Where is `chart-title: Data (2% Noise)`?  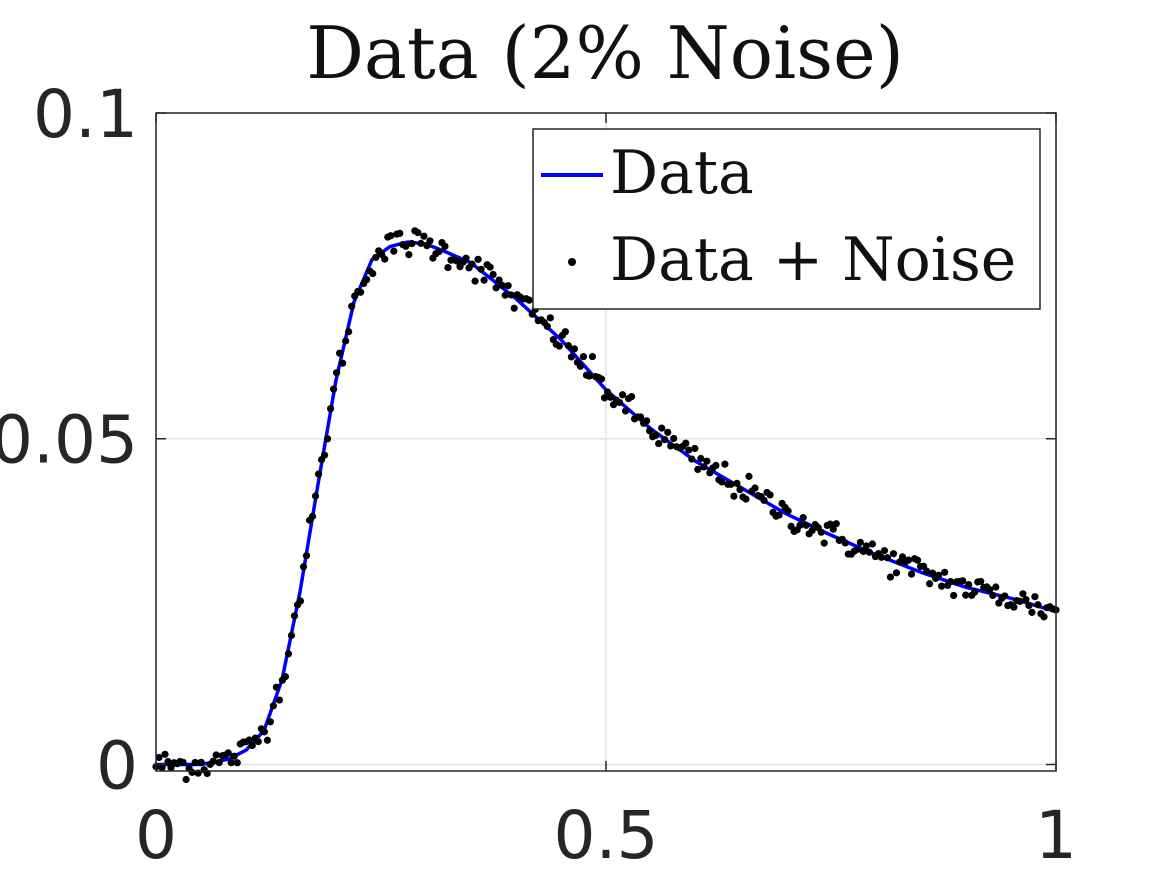 chart-title: Data (2% Noise) is located at coordinates (605, 53).